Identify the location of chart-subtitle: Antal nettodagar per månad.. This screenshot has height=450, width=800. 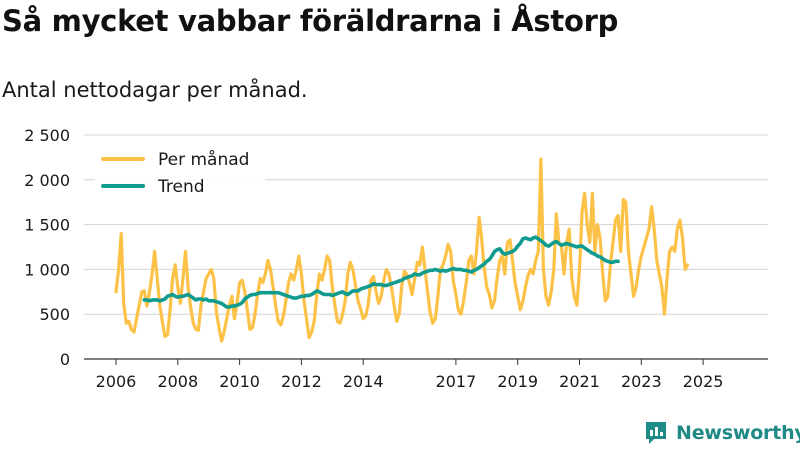
(155, 90).